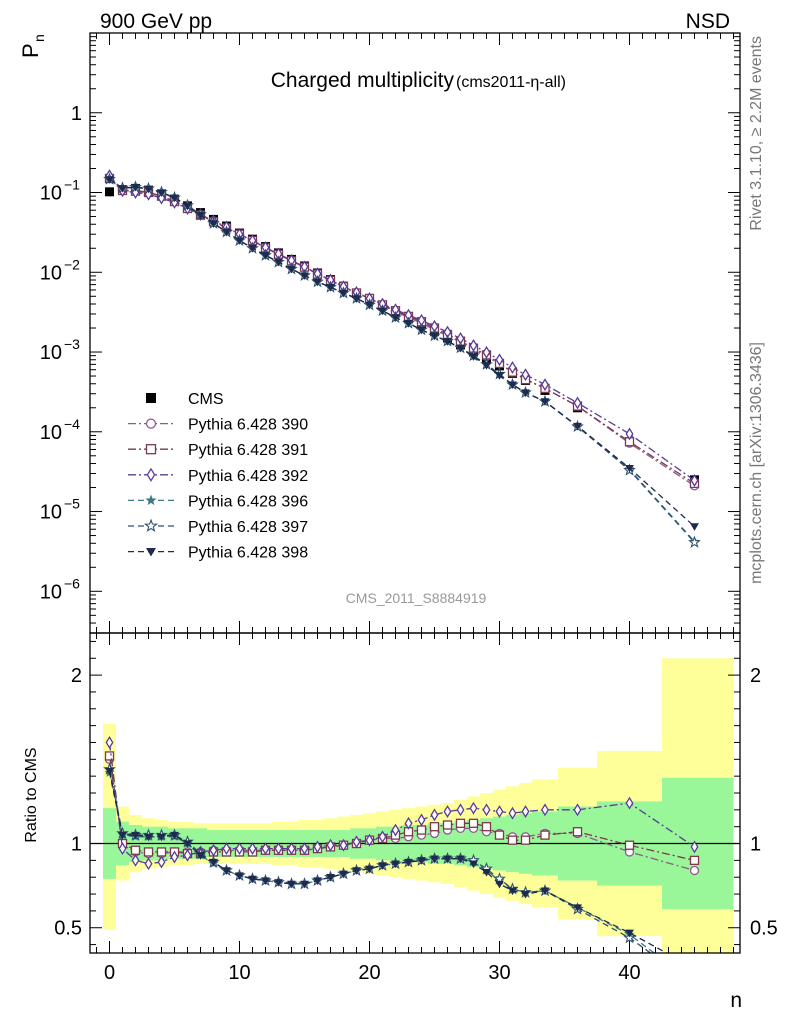  I want to click on y-tick-exponent: −4, so click(72, 424).